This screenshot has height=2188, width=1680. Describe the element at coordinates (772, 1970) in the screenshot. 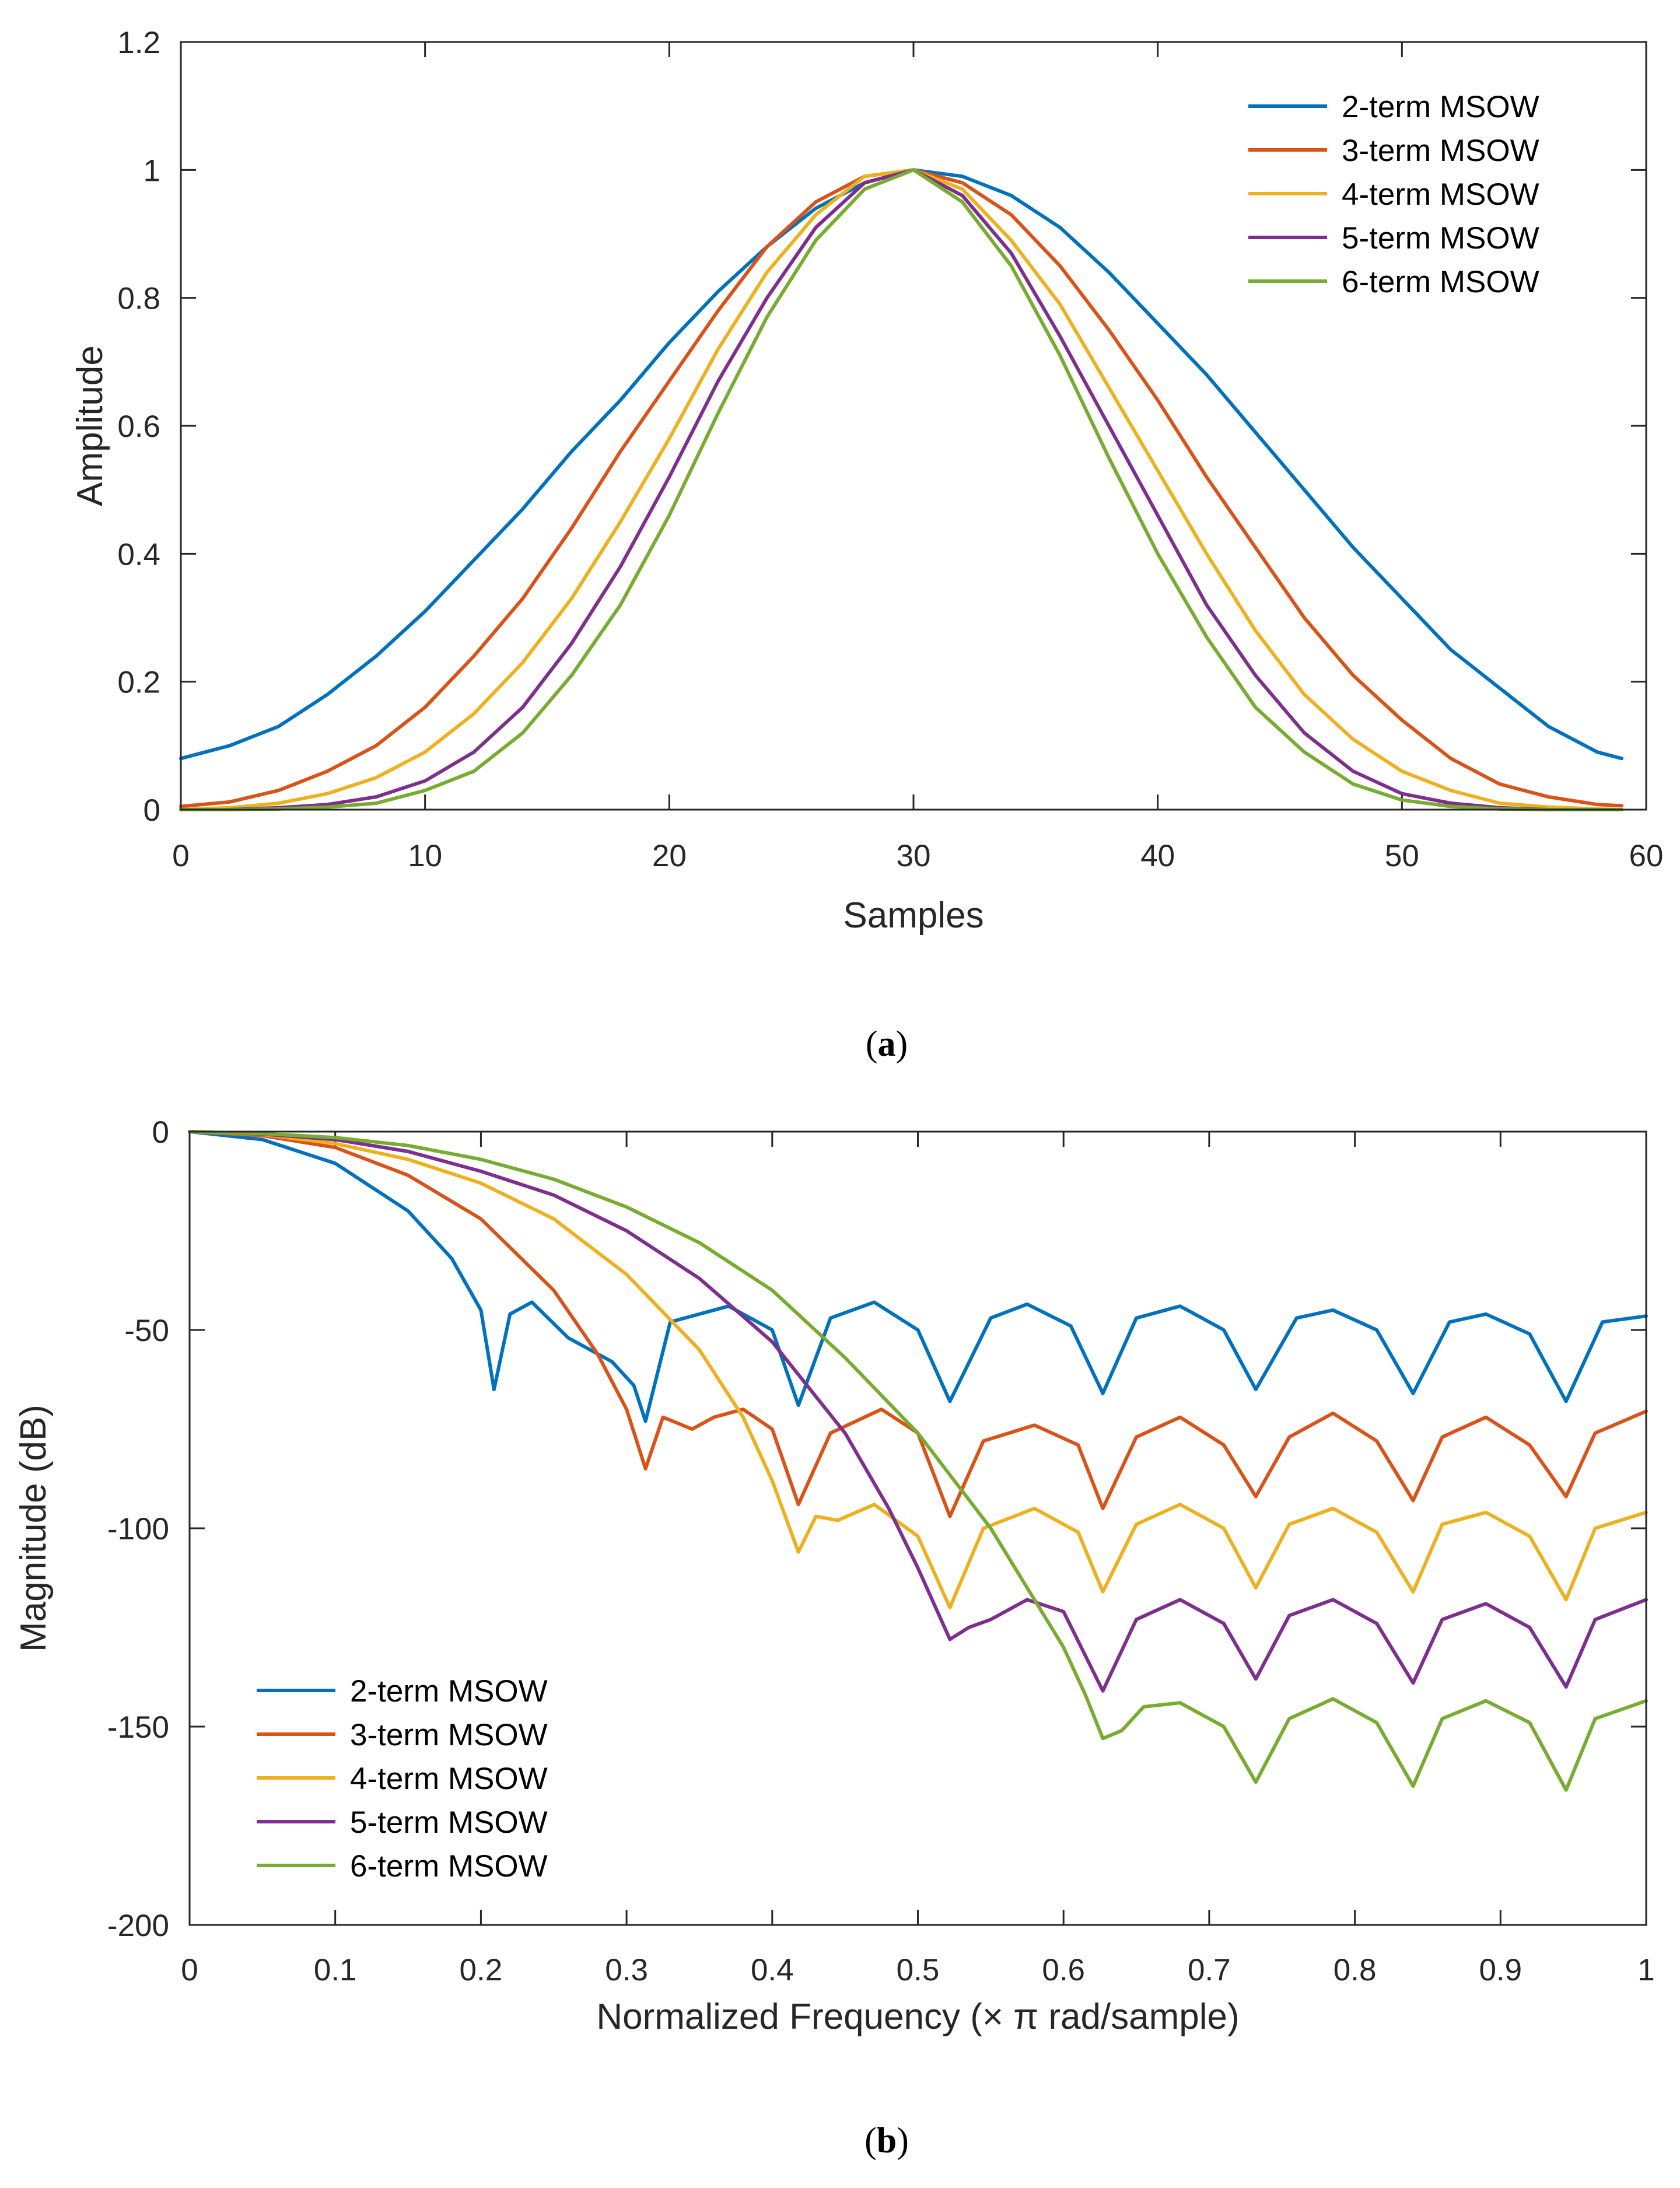

I see `x-tick-label: 0.4` at that location.